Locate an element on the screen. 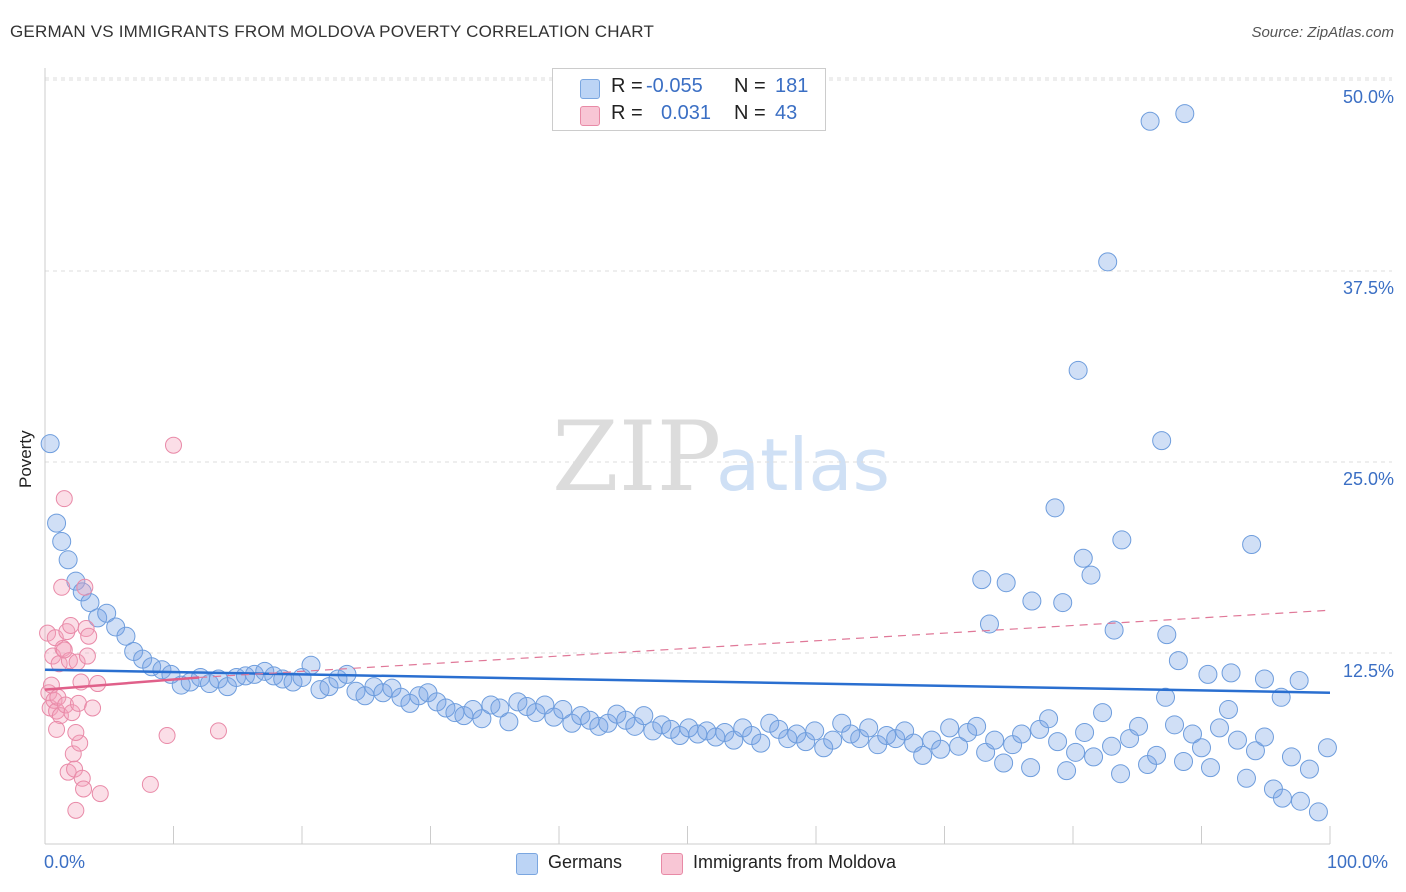 The height and width of the screenshot is (892, 1406). x-tick-min: 0.0% is located at coordinates (65, 862).